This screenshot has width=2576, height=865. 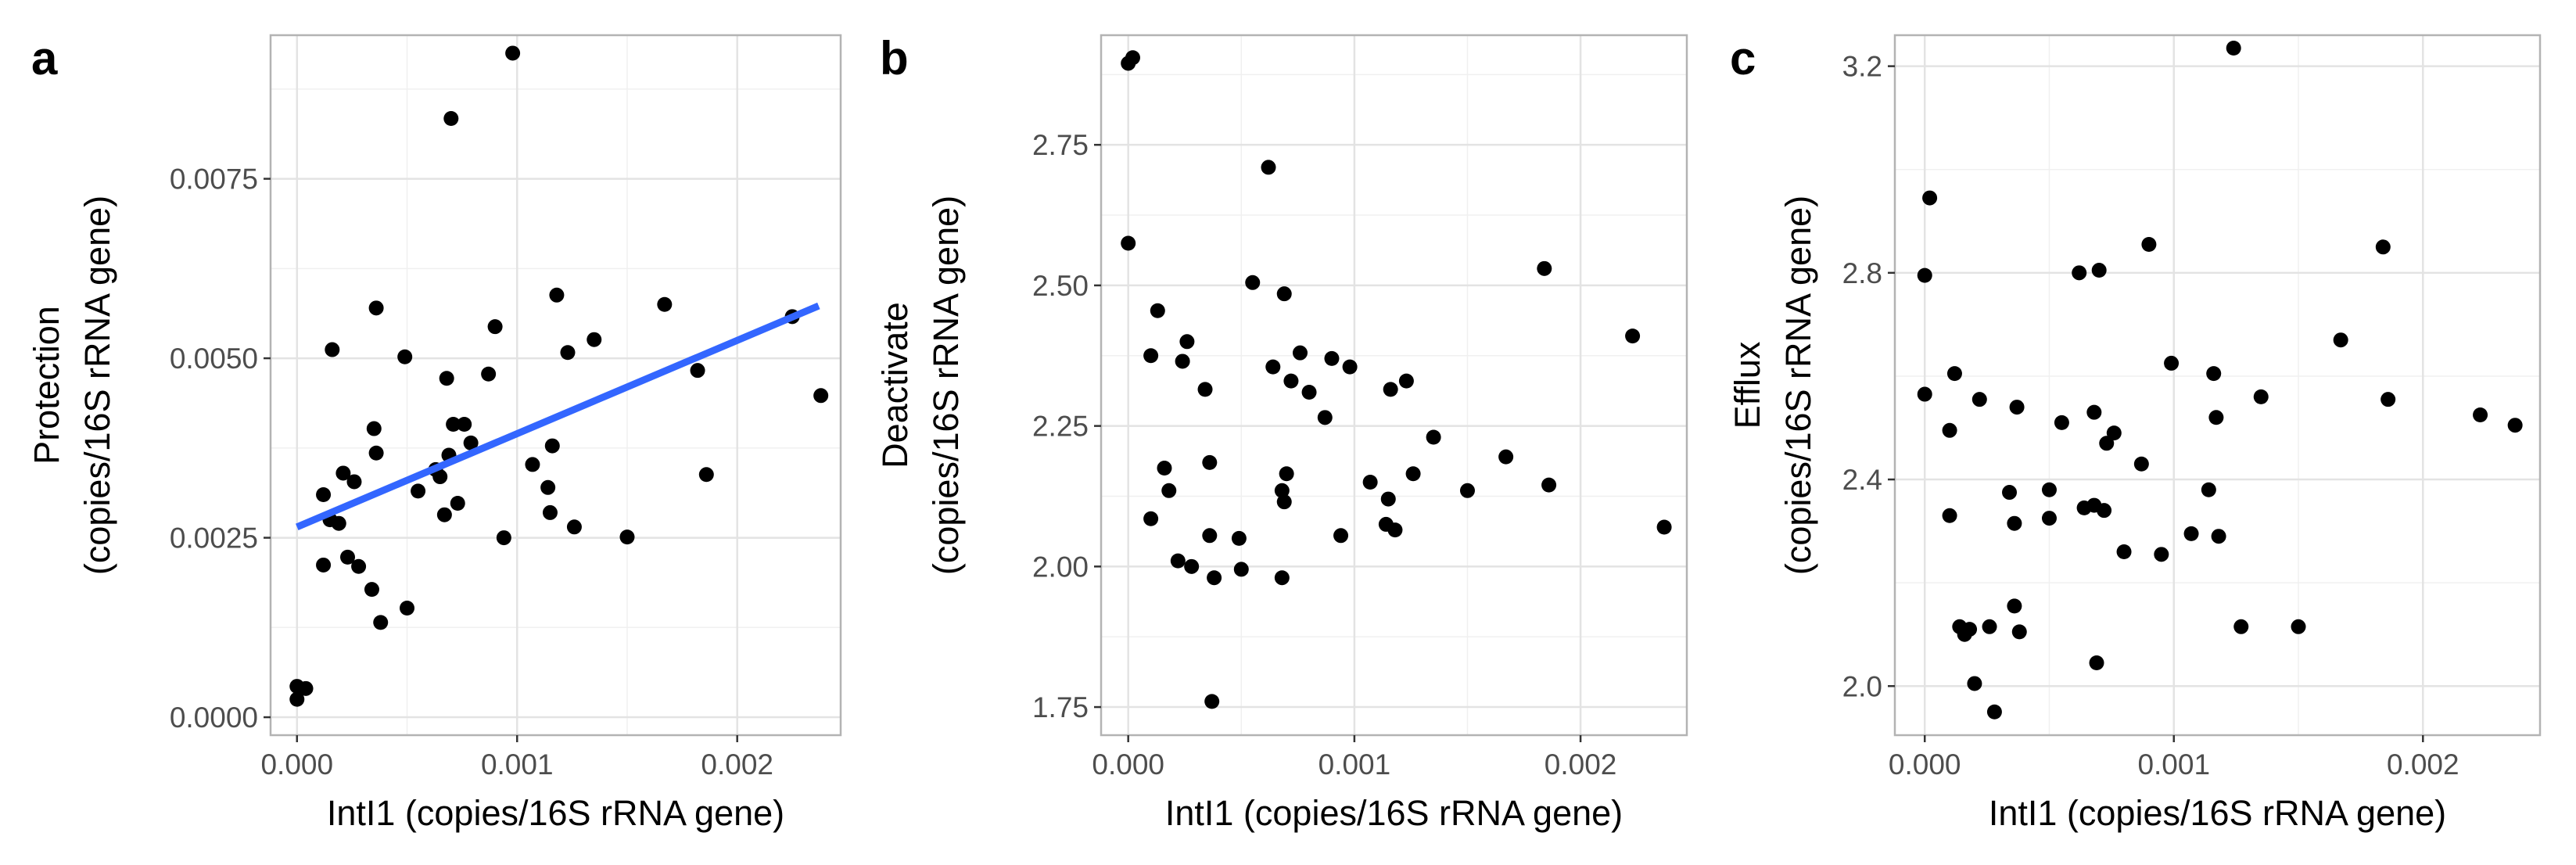 I want to click on y-tick-label: 2.4, so click(x=1862, y=480).